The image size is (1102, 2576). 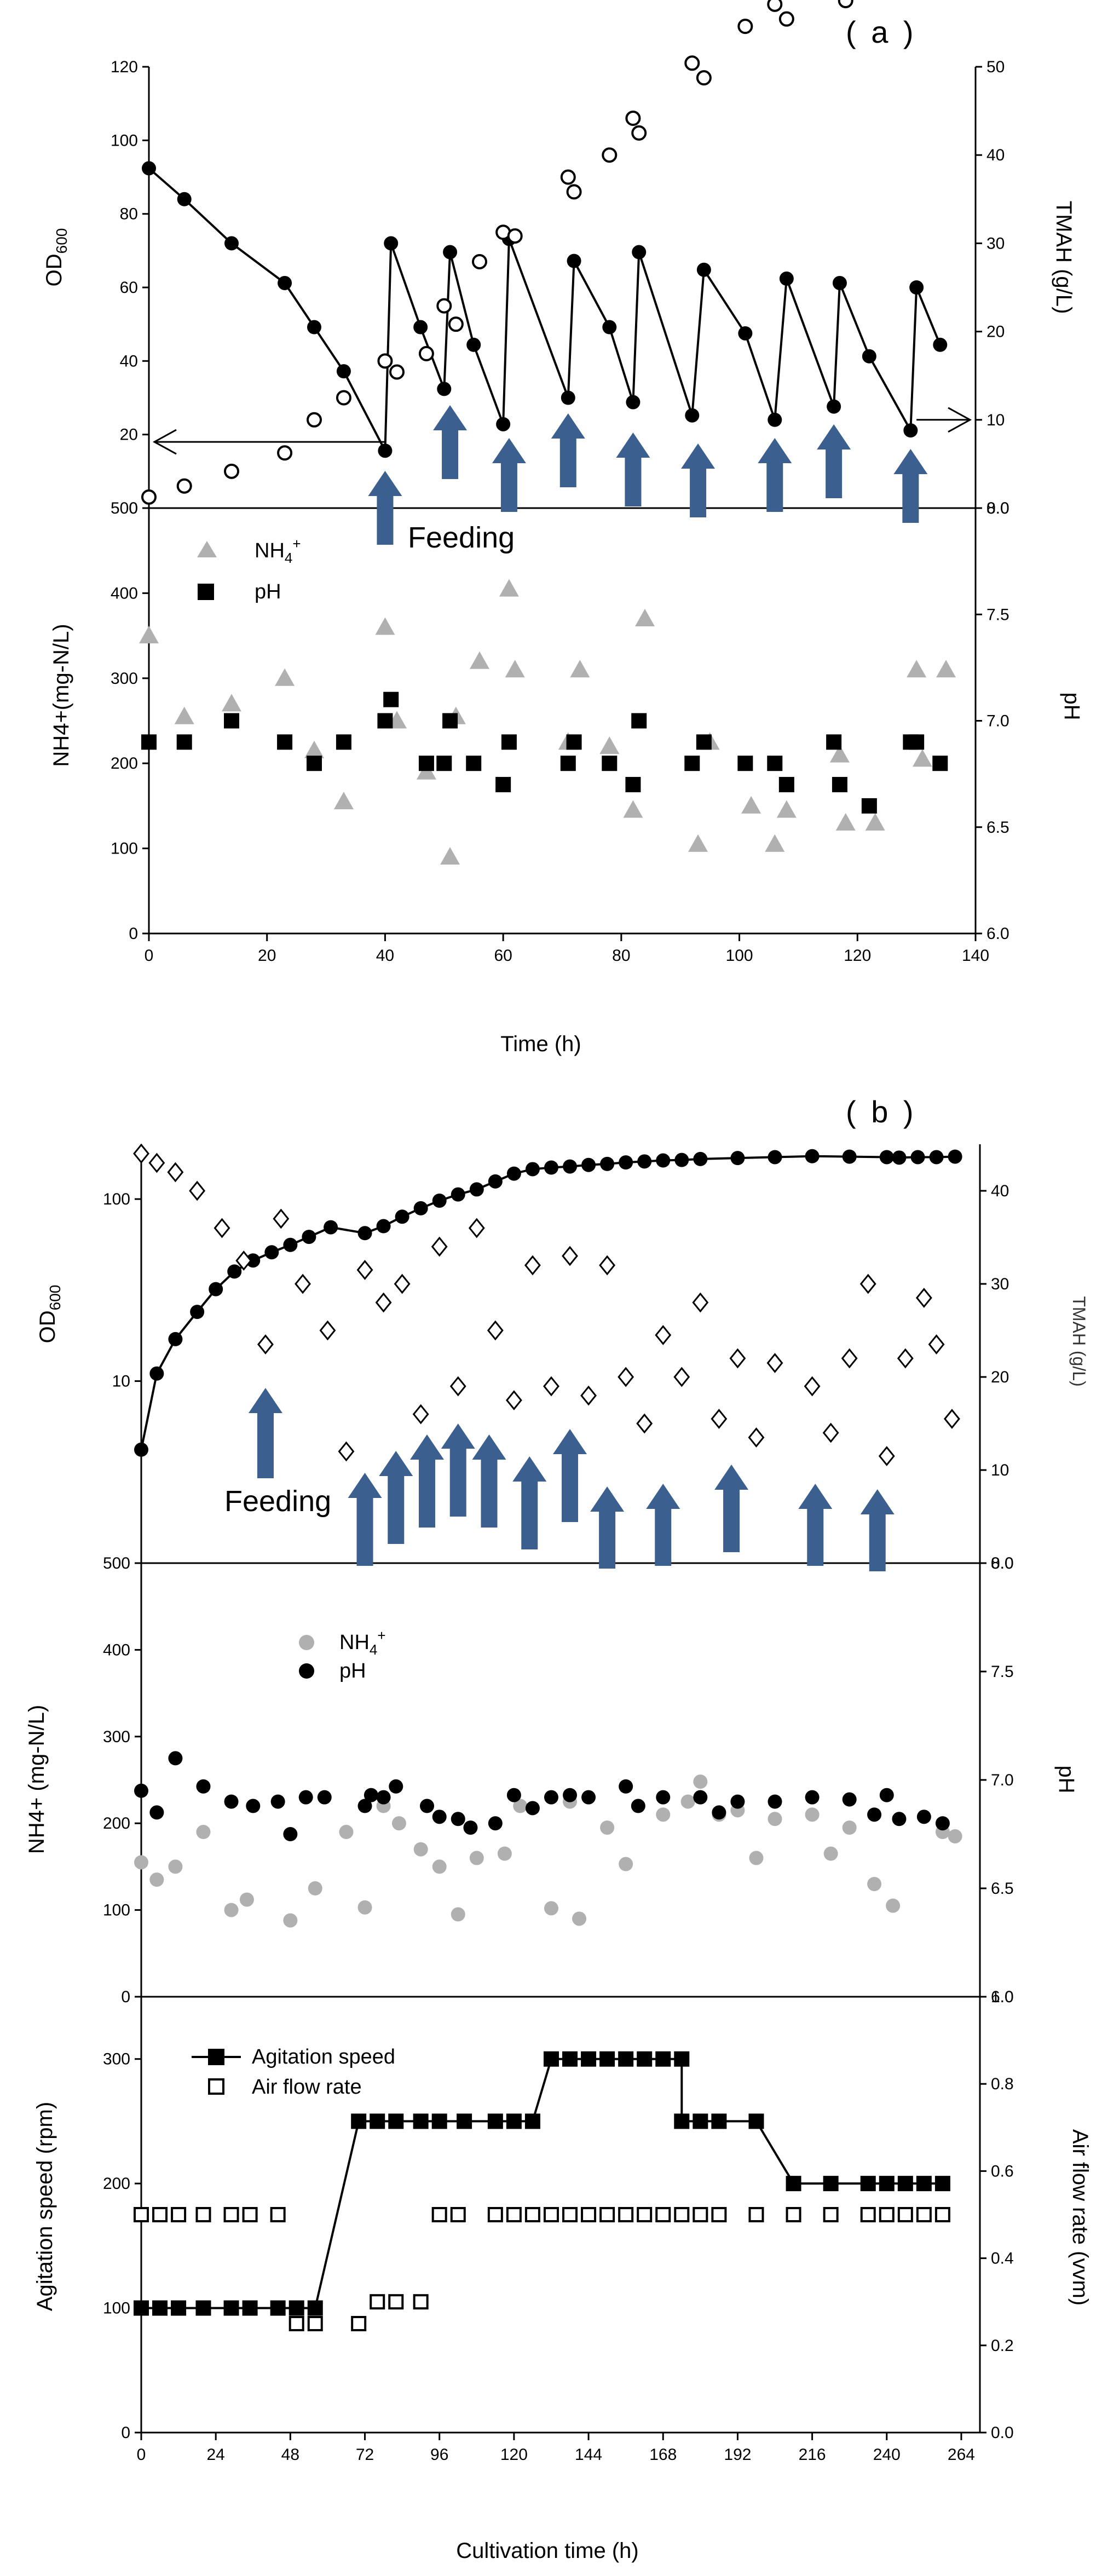 What do you see at coordinates (149, 956) in the screenshot?
I see `a-bot-xtick-label: 0` at bounding box center [149, 956].